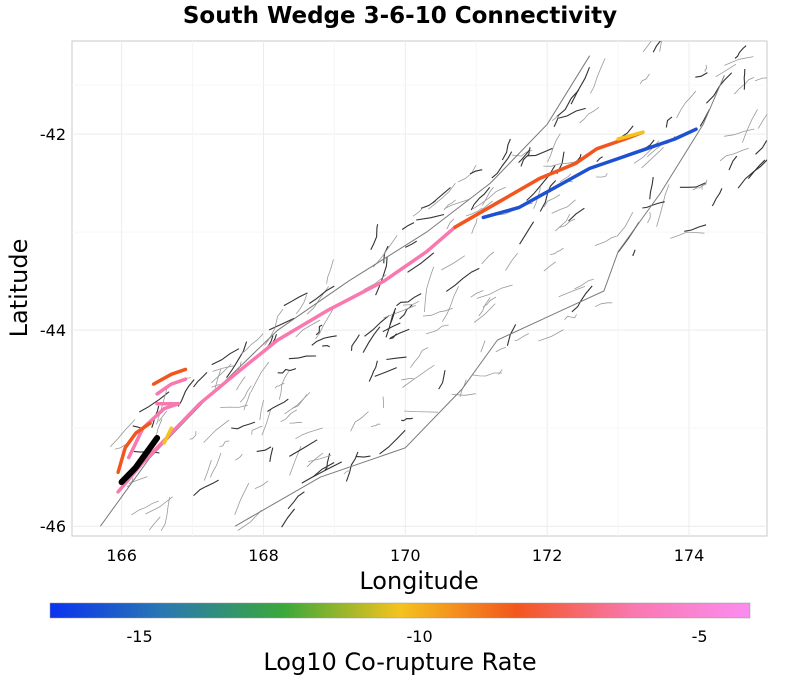 Image resolution: width=800 pixels, height=684 pixels. Describe the element at coordinates (700, 636) in the screenshot. I see `colorbar-tick-label: -5` at that location.